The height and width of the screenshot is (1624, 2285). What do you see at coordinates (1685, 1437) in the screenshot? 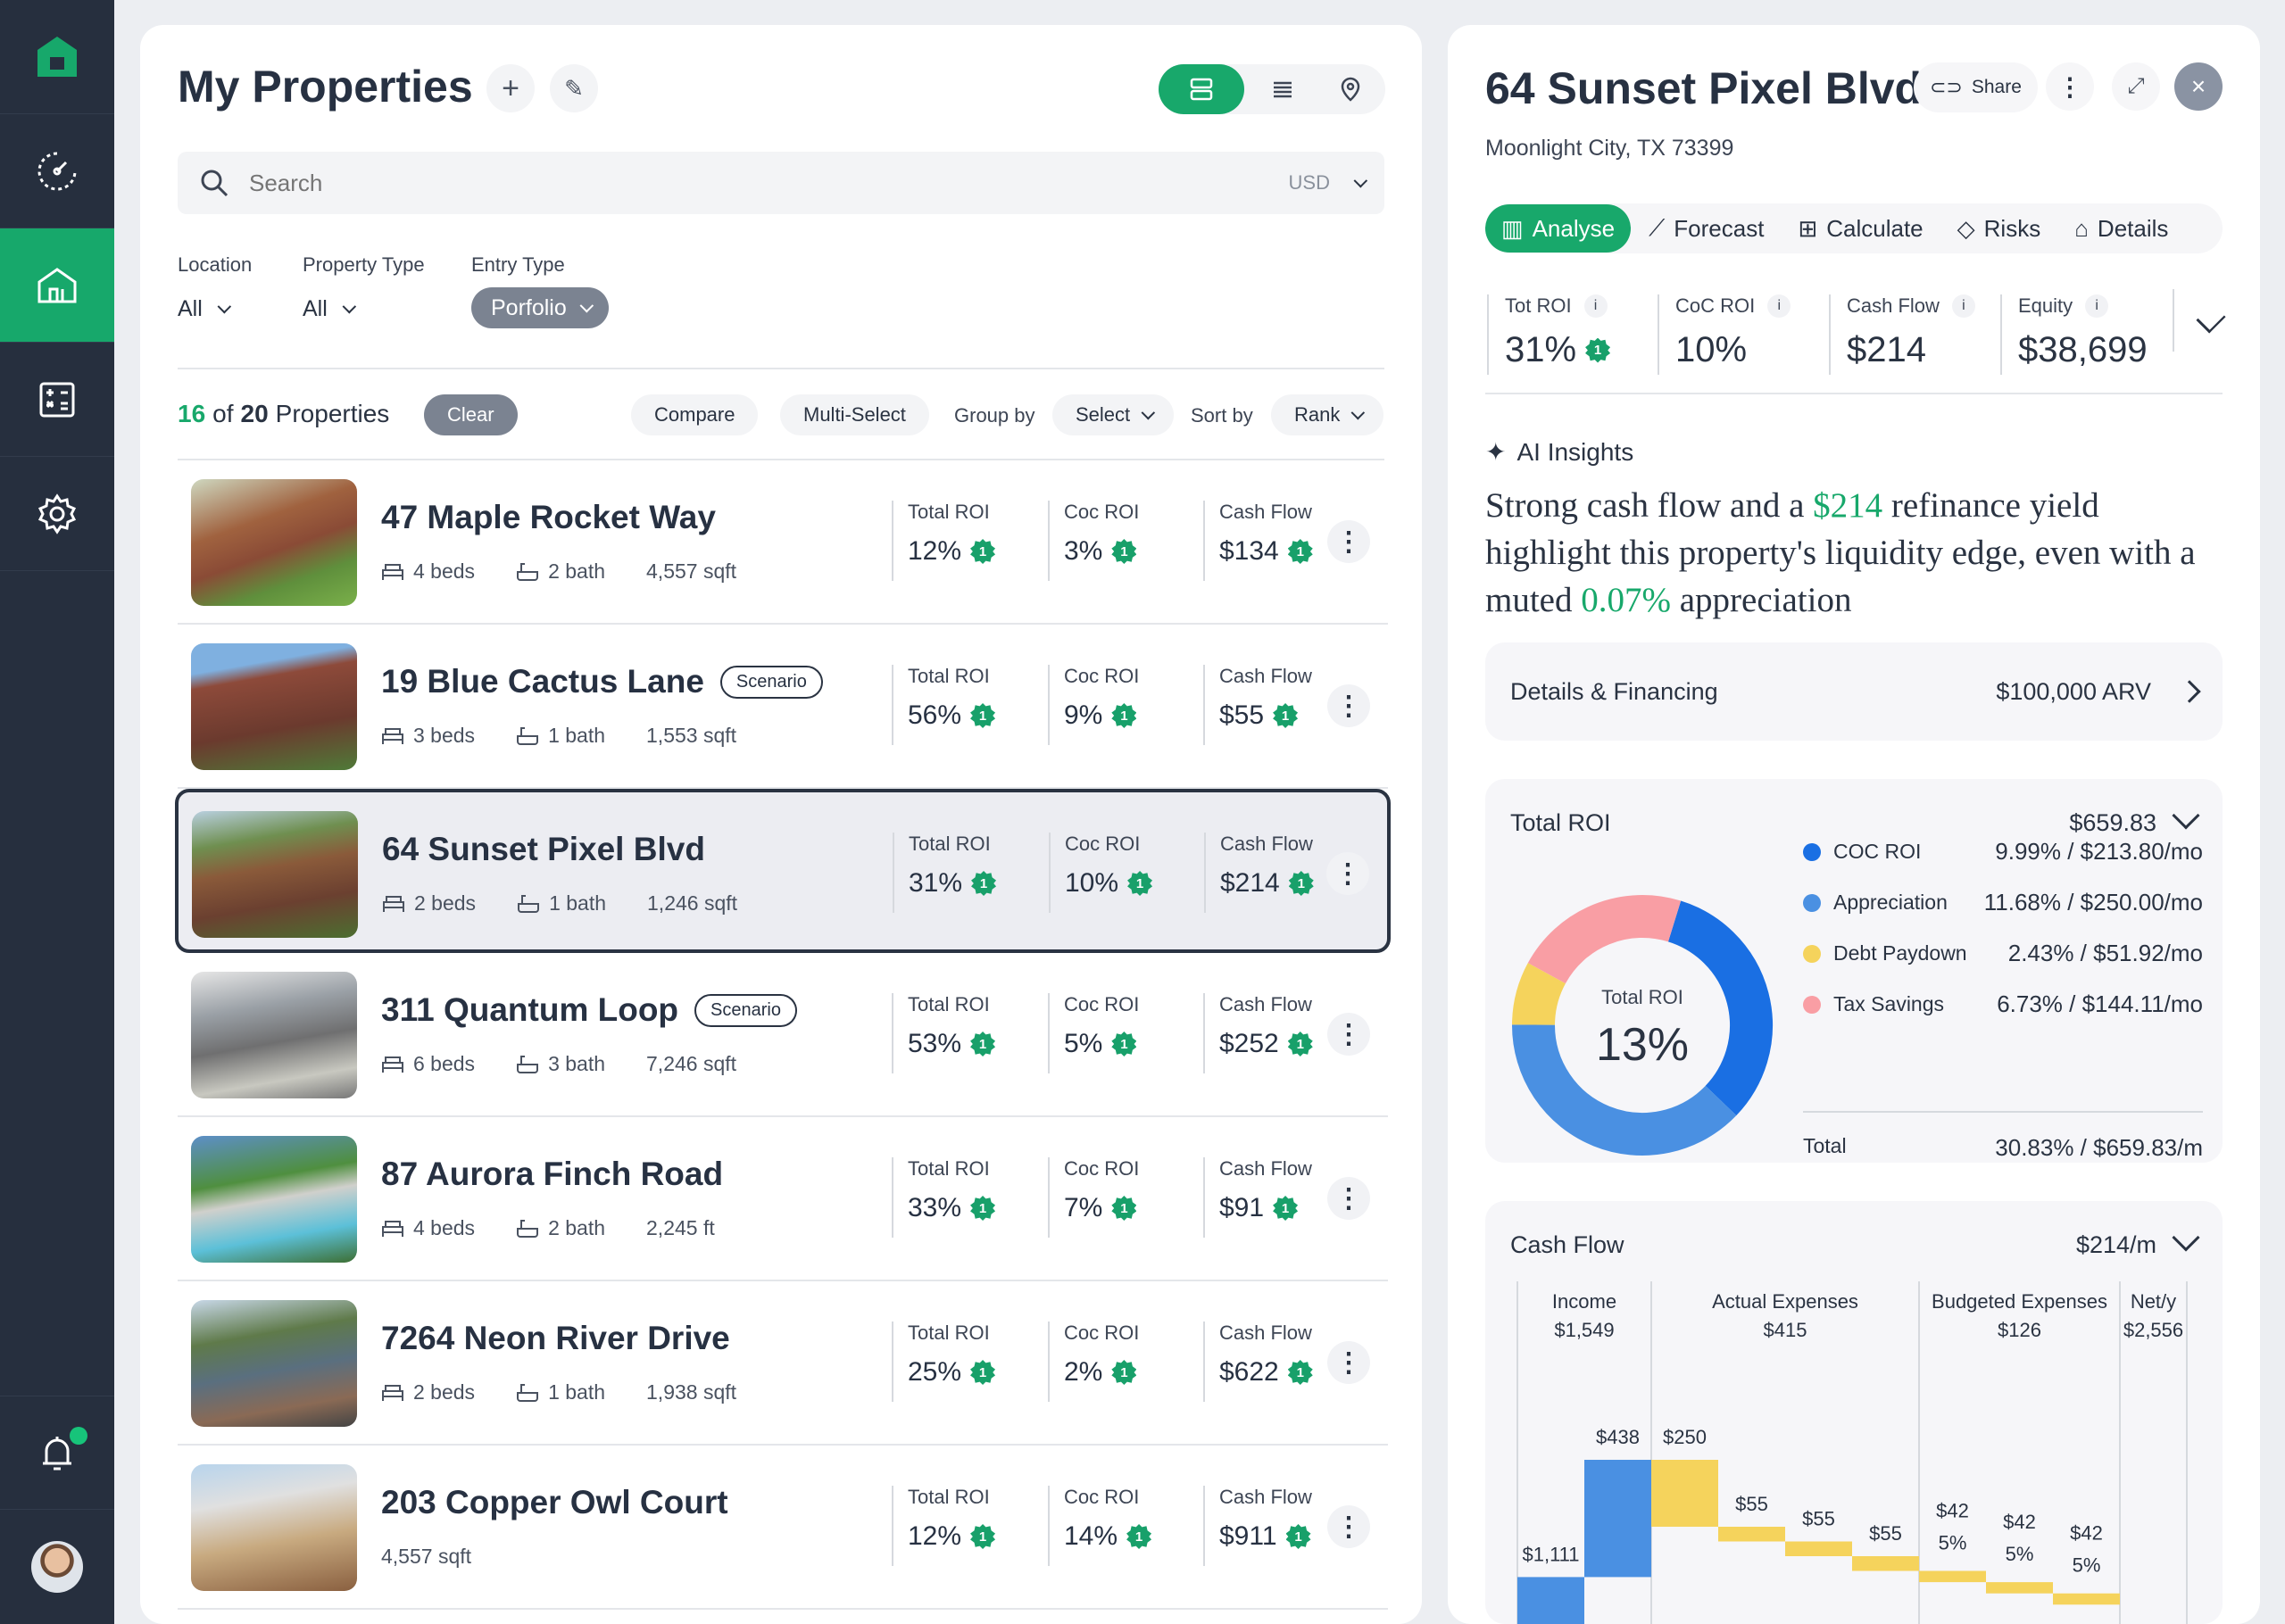
I see `bar-value-label: $250` at bounding box center [1685, 1437].